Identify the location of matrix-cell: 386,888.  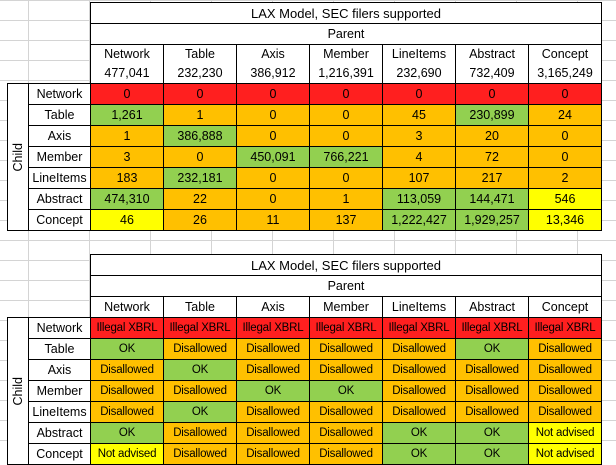
(200, 136).